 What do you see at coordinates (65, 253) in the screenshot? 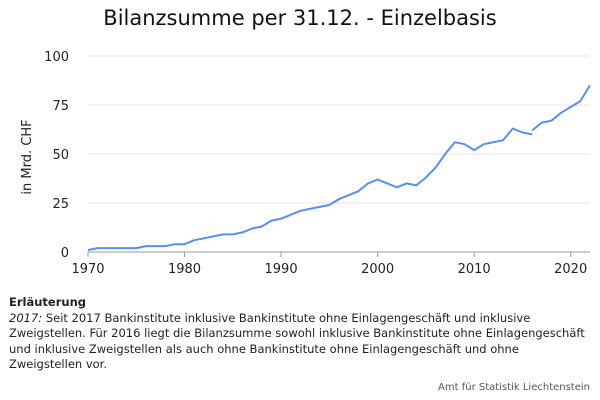
I see `y-tick-label: 0` at bounding box center [65, 253].